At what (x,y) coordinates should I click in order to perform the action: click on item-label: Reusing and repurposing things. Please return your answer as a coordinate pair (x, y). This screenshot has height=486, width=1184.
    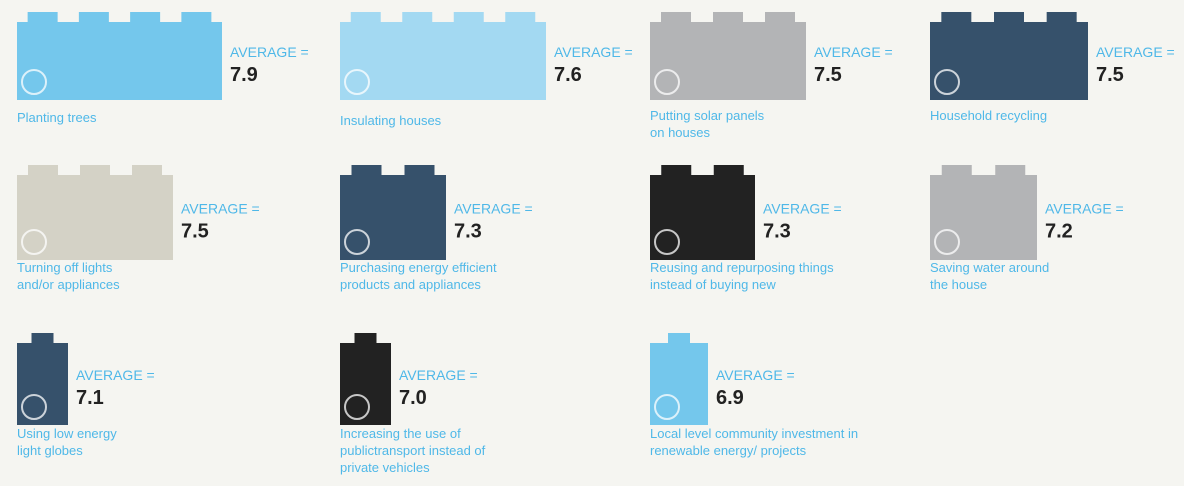
    Looking at the image, I should click on (742, 267).